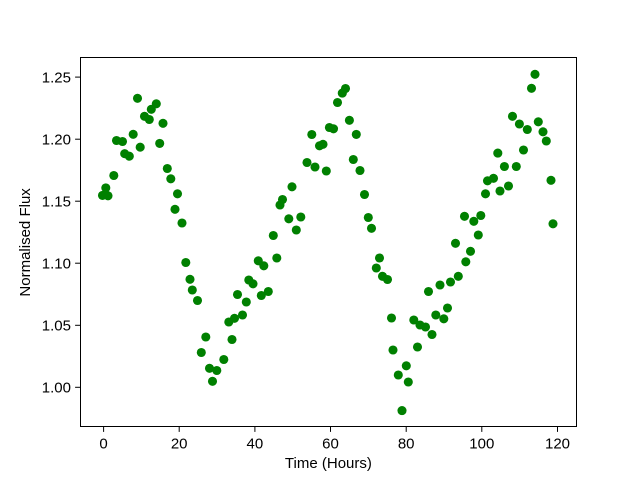 The width and height of the screenshot is (640, 480). Describe the element at coordinates (56, 202) in the screenshot. I see `svg-text: 1.15` at that location.